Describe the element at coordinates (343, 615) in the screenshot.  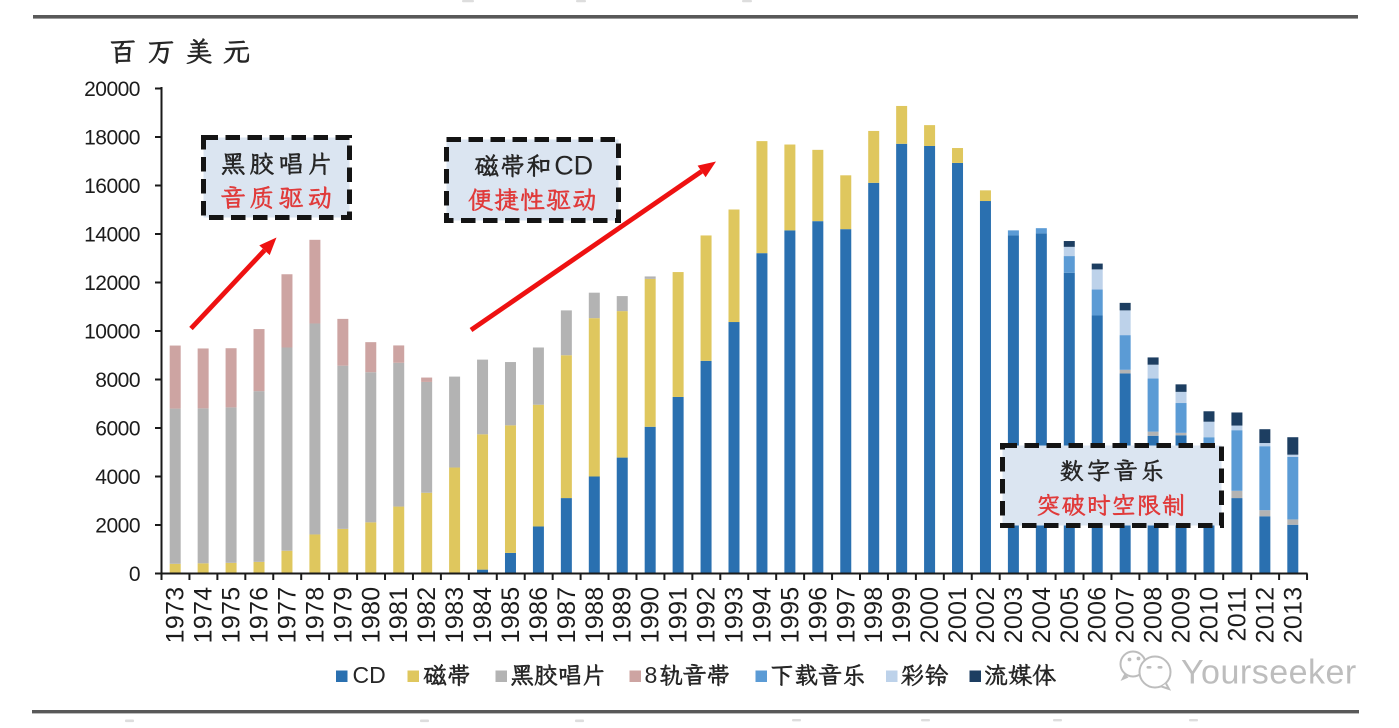
I see `svg-text: 1979` at that location.